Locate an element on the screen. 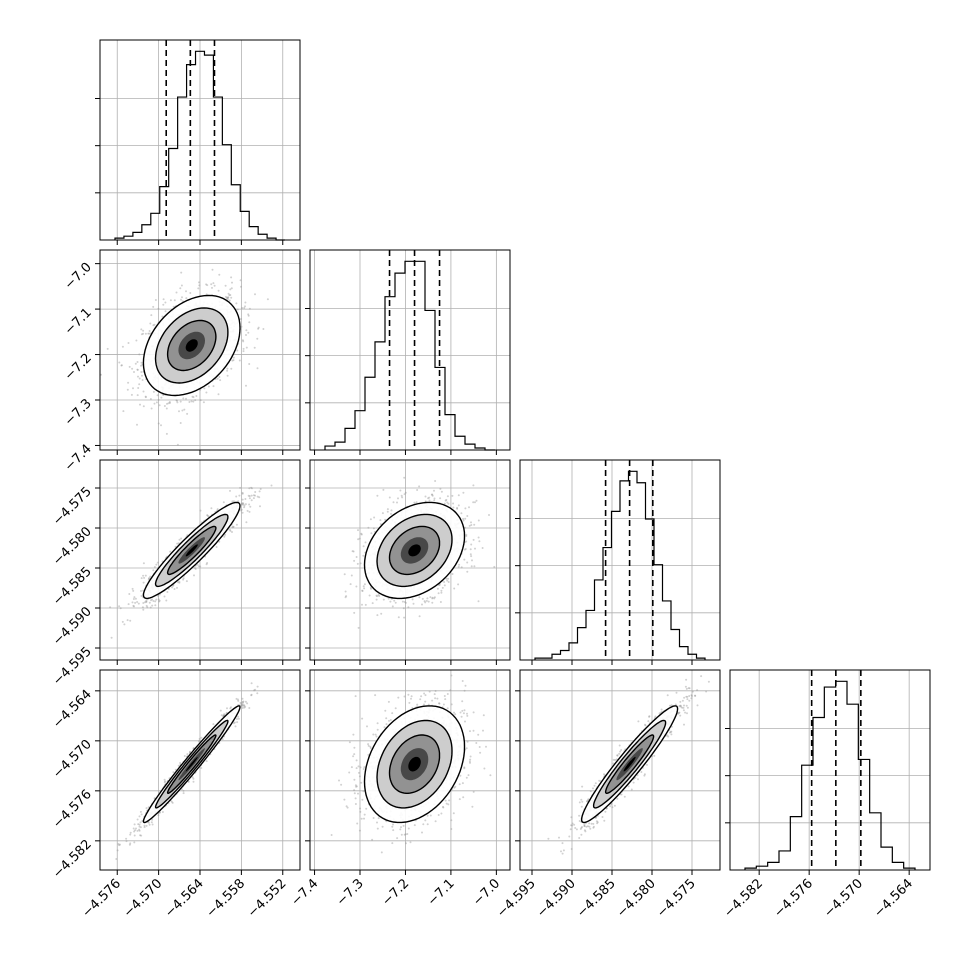 The height and width of the screenshot is (970, 970). y-tick-label: −4.575 is located at coordinates (72, 506).